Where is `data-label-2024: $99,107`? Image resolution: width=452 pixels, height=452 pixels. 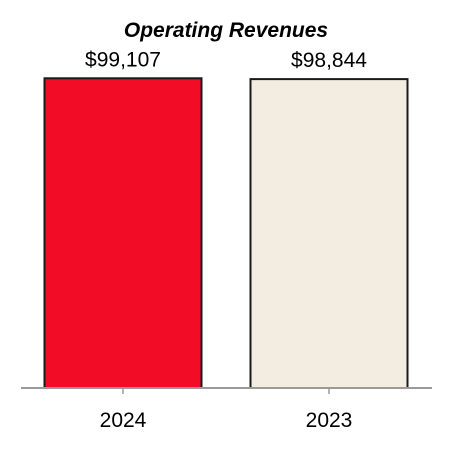
data-label-2024: $99,107 is located at coordinates (123, 59).